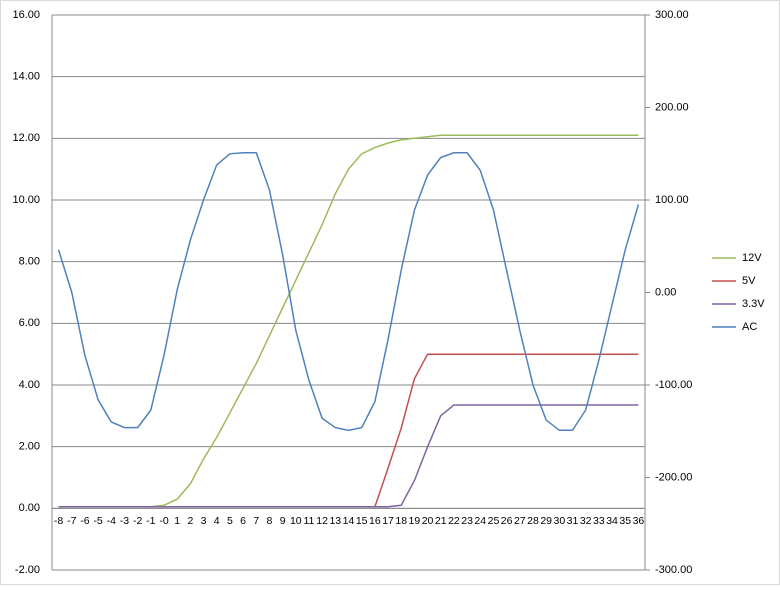 The image size is (780, 590). What do you see at coordinates (26, 15) in the screenshot?
I see `y-tick-label: 16.00` at bounding box center [26, 15].